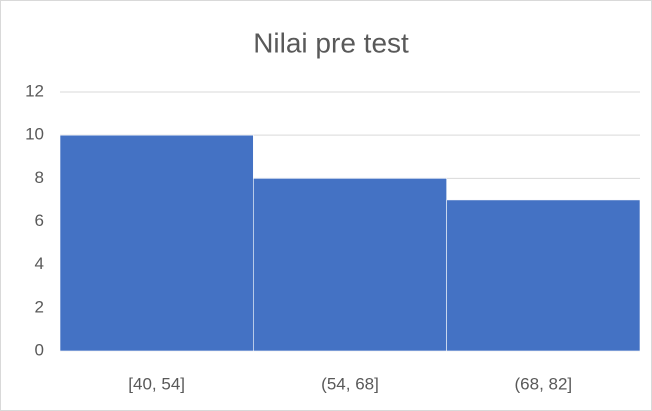 This screenshot has width=652, height=411. What do you see at coordinates (39, 306) in the screenshot?
I see `y-tick-label: 2` at bounding box center [39, 306].